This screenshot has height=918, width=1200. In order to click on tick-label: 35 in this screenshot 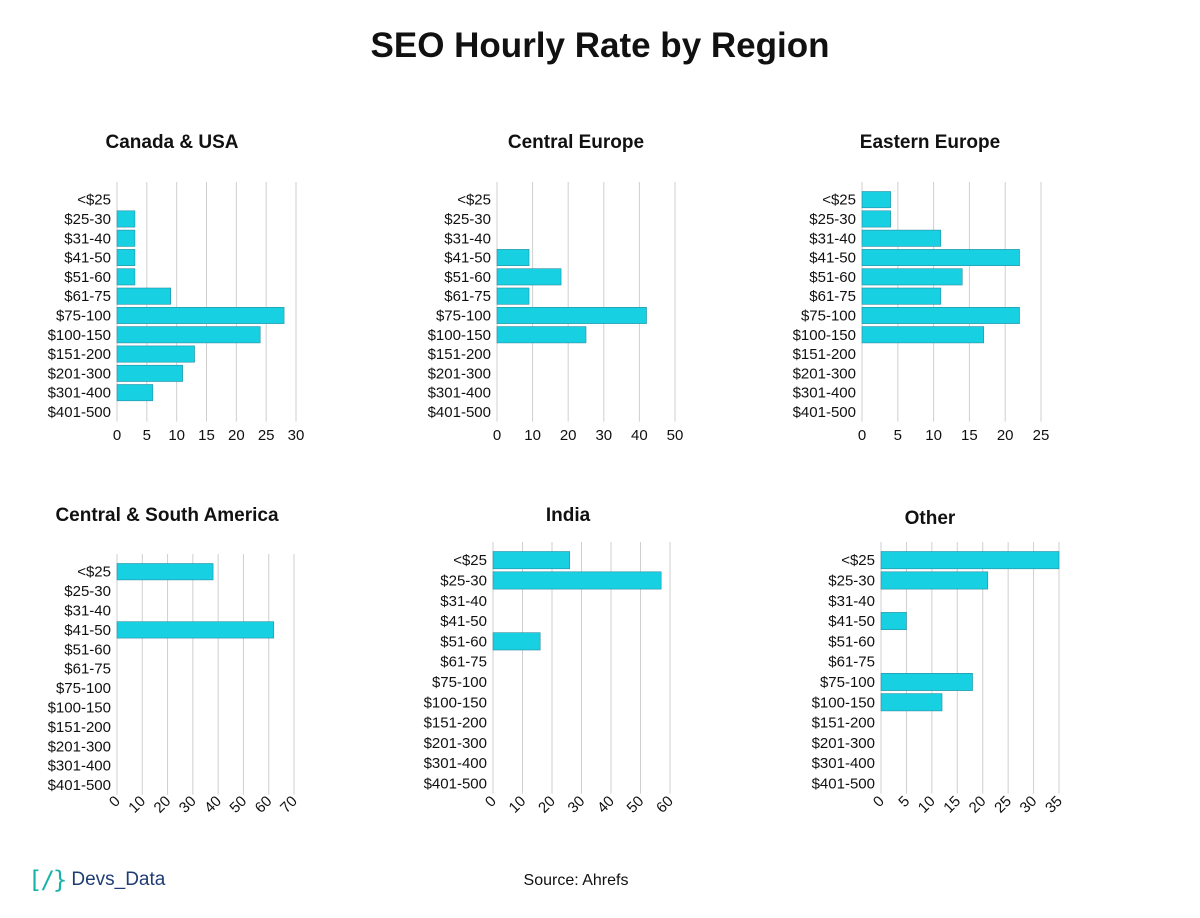, I will do `click(1054, 805)`.